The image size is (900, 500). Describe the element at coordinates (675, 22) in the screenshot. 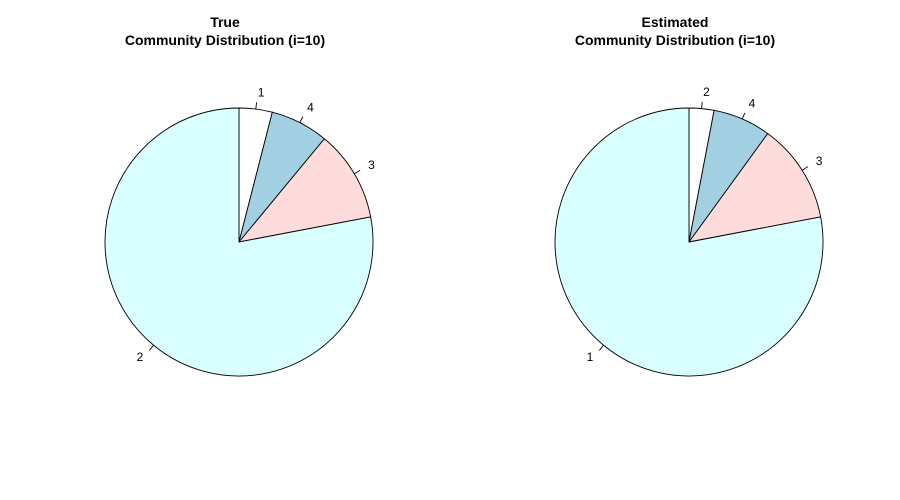

I see `chart-title-line1: Estimated` at that location.